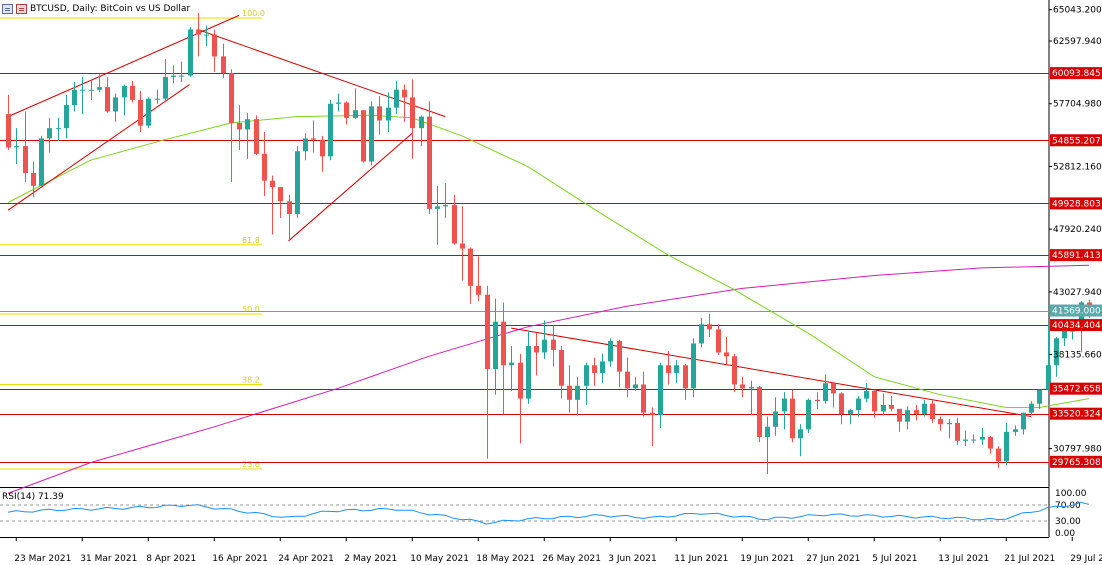  Describe the element at coordinates (108, 559) in the screenshot. I see `time-tick-label: 31 Mar 2021` at that location.